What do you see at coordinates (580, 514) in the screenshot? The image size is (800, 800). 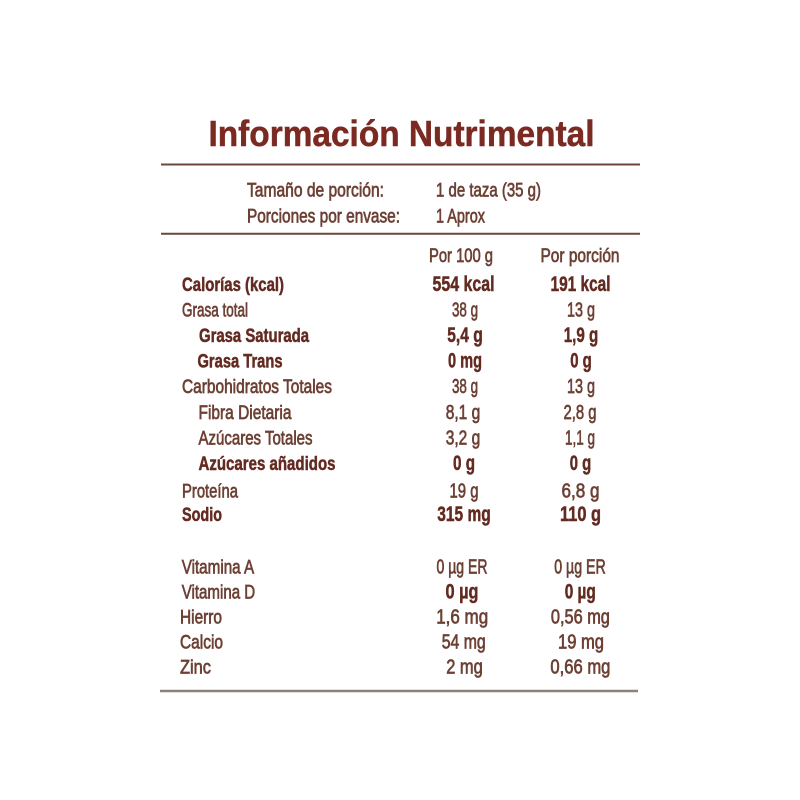 I see `svg-text: 110 g` at bounding box center [580, 514].